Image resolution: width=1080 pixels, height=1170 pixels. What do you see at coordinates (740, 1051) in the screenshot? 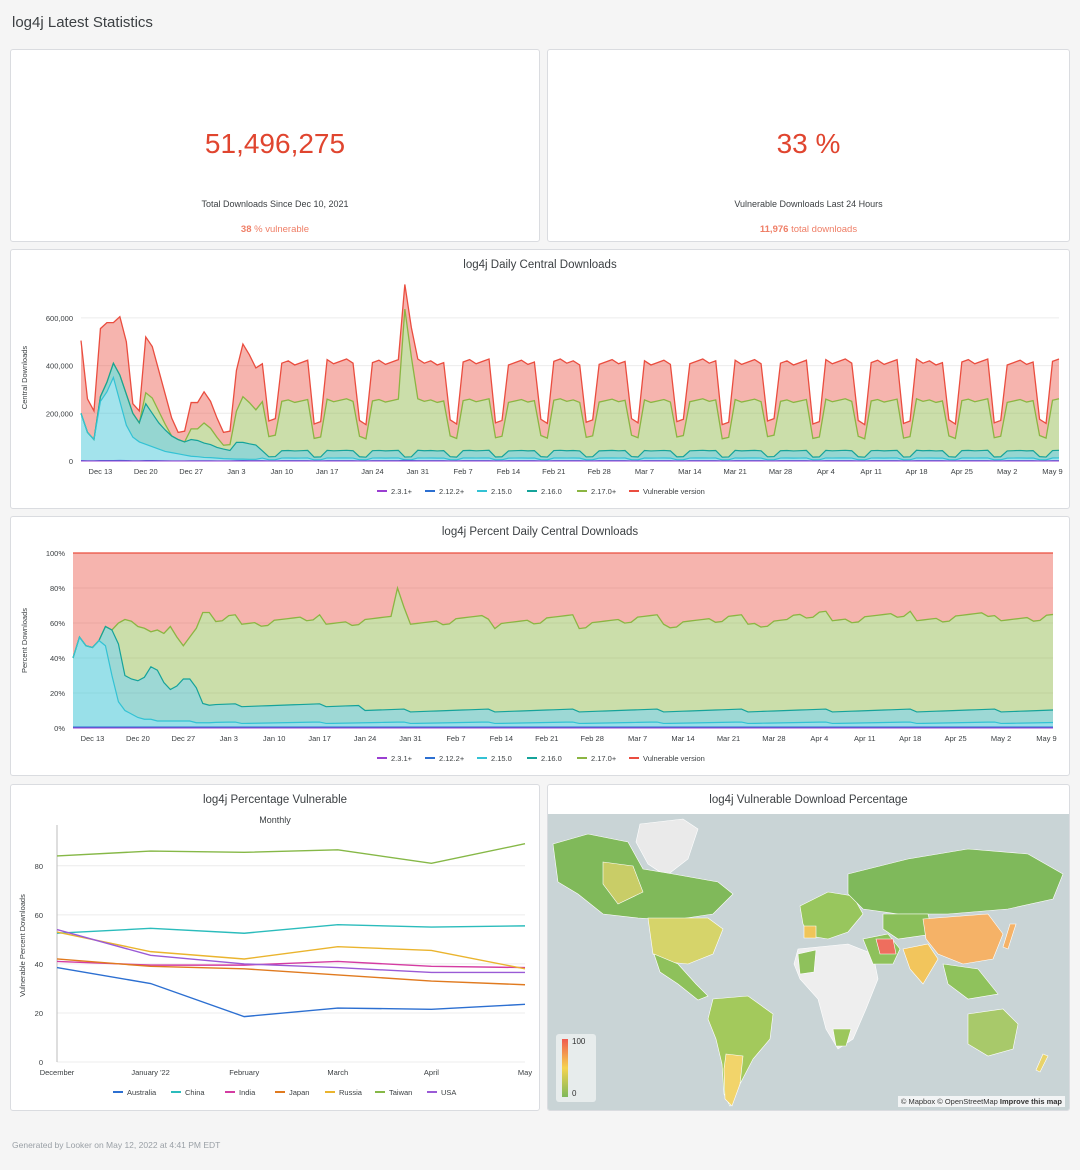
I see `map-region-south-america` at bounding box center [740, 1051].